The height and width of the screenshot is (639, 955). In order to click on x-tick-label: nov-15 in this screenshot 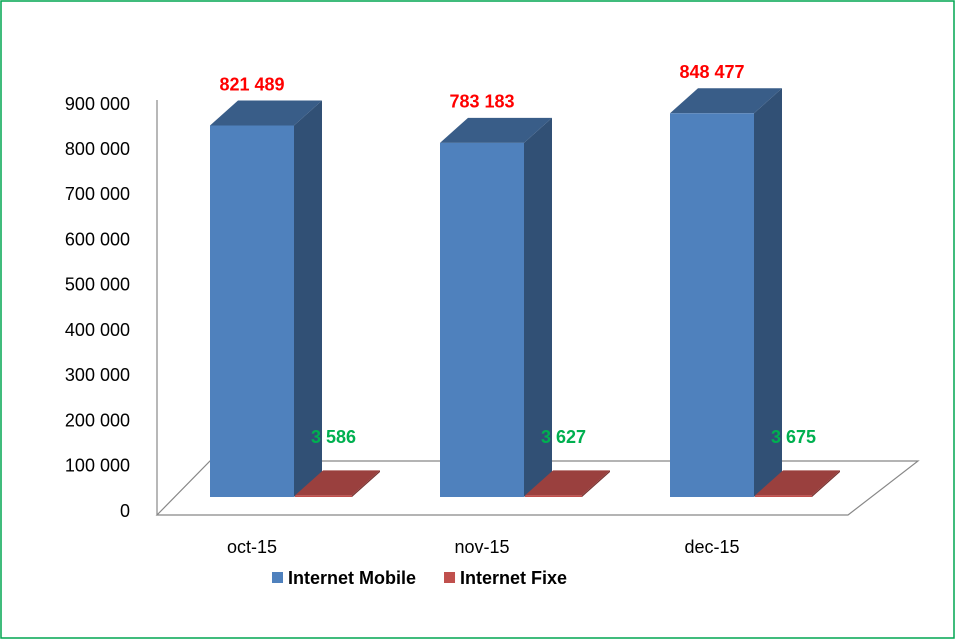, I will do `click(481, 547)`.